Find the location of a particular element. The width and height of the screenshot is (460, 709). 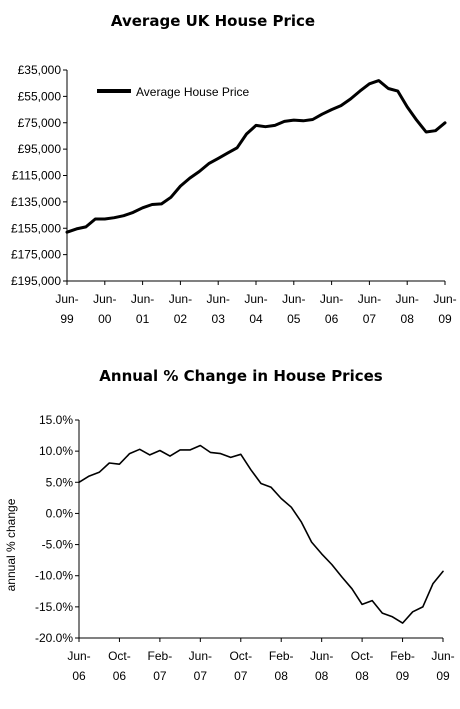

y-tick-label: -20.0% is located at coordinates (54, 638).